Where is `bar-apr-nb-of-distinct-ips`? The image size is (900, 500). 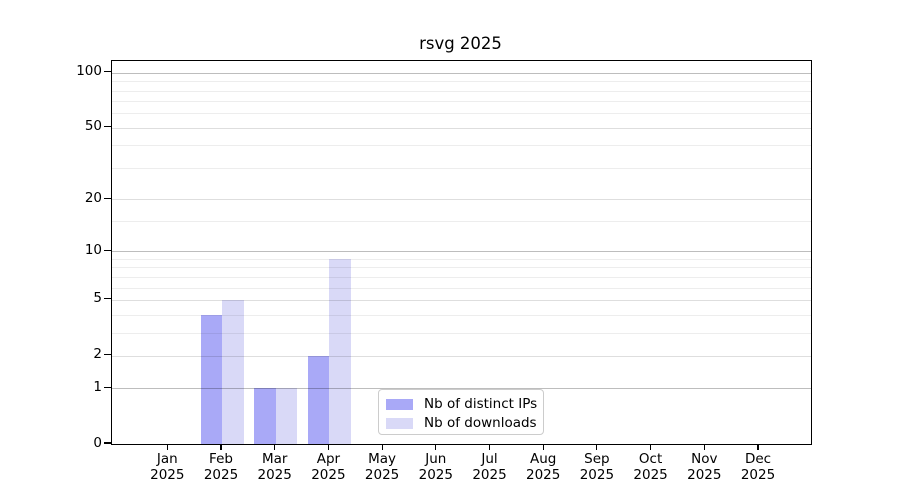 bar-apr-nb-of-distinct-ips is located at coordinates (318, 399).